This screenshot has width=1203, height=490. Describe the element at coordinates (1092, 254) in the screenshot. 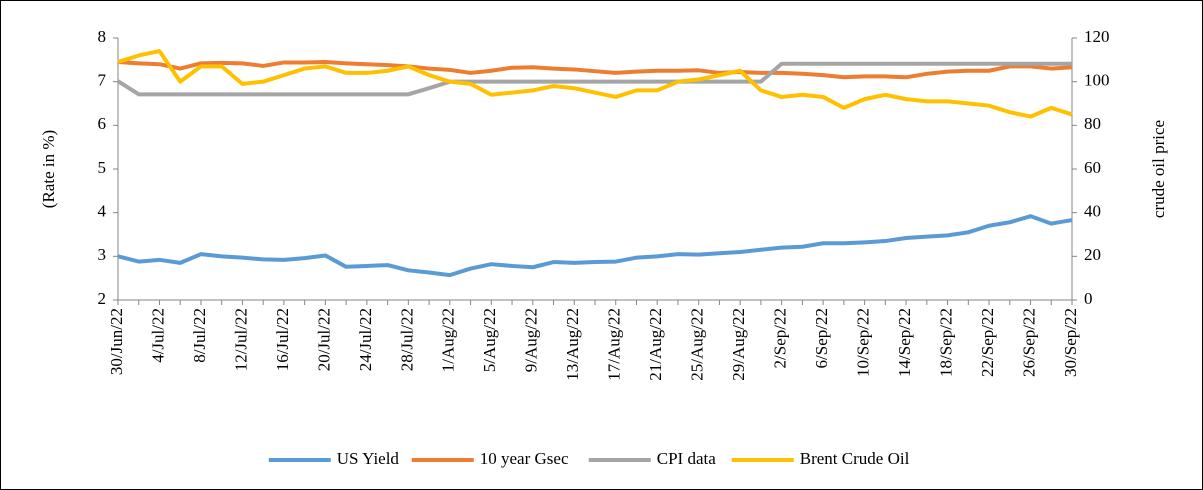

I see `y2-tick-label: 20` at that location.